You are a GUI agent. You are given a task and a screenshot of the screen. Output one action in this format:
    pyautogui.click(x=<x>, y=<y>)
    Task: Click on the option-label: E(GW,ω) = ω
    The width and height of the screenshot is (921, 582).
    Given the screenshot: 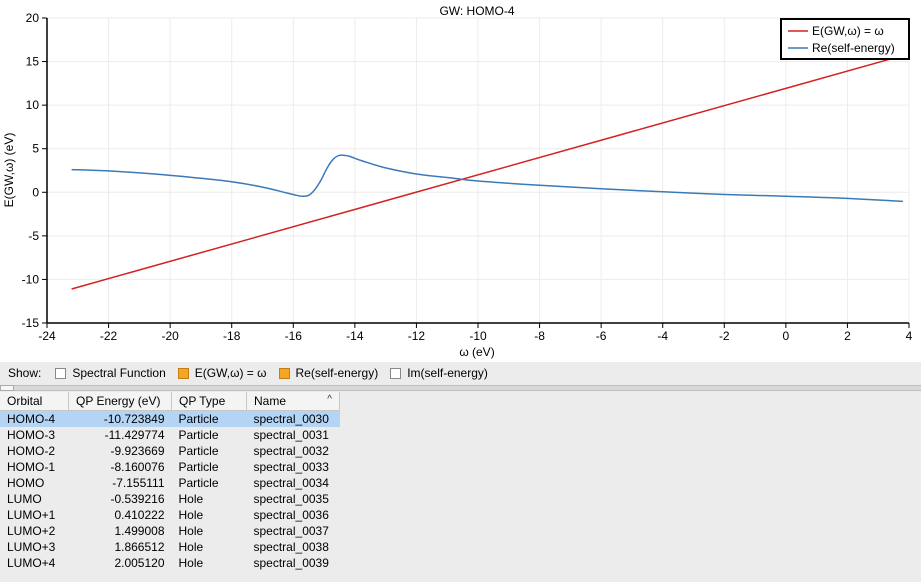 What is the action you would take?
    pyautogui.click(x=230, y=373)
    